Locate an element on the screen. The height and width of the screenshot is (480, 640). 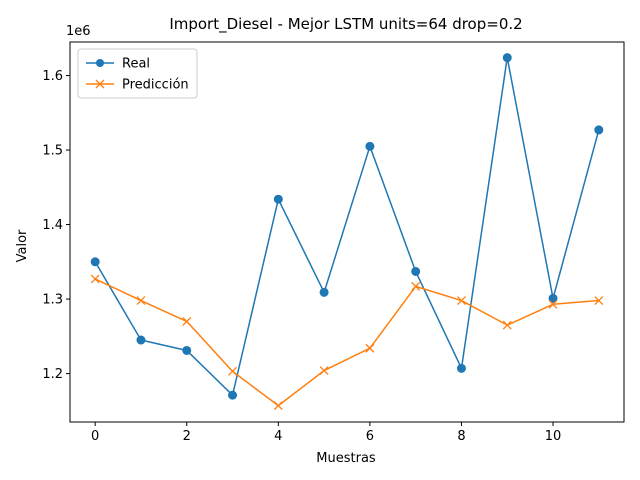
y-tick-label: 1.2 is located at coordinates (52, 374).